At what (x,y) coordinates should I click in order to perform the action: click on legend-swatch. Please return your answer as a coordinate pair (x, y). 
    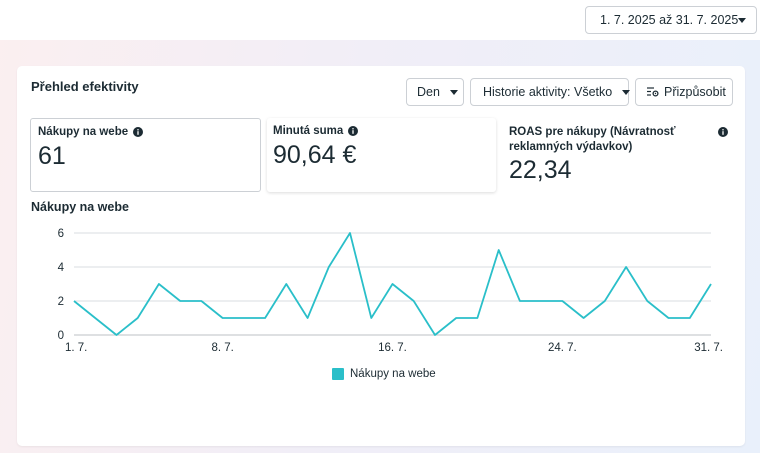
    Looking at the image, I should click on (338, 374).